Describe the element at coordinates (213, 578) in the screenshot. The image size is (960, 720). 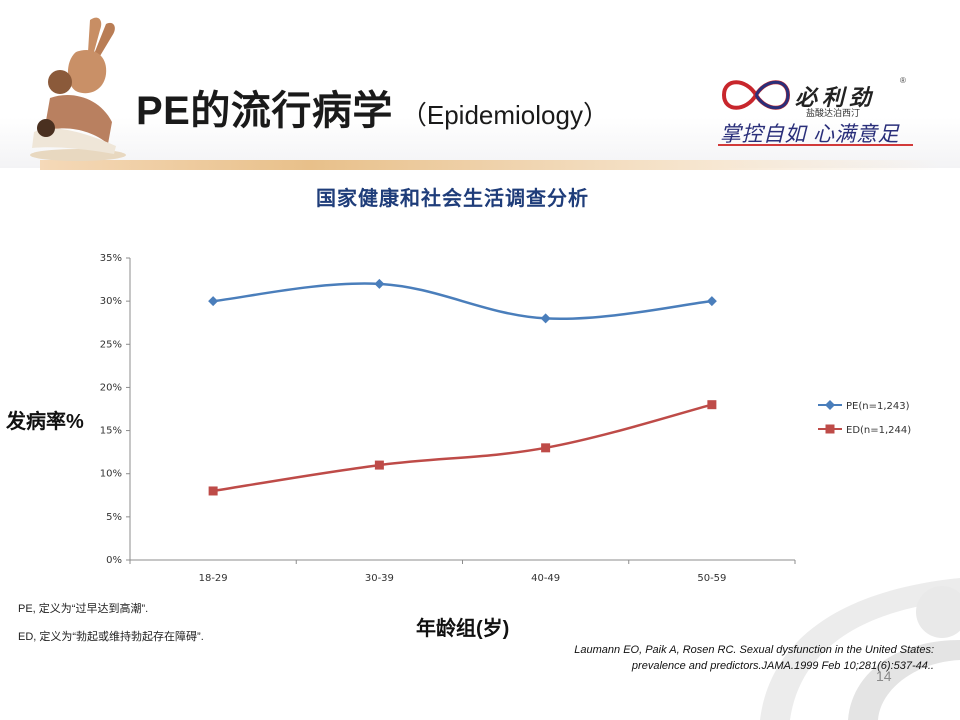
I see `x-tick-label: 18-29` at that location.